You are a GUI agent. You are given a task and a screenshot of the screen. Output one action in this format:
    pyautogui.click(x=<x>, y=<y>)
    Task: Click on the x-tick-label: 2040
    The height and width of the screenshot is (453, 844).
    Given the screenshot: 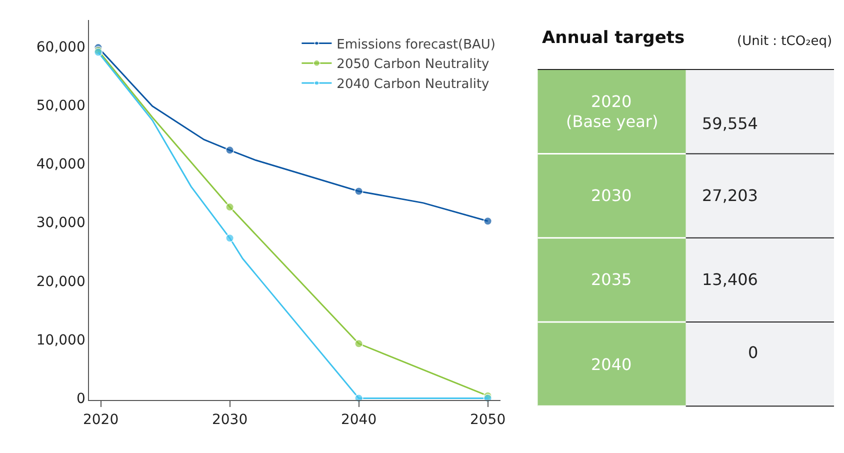 What is the action you would take?
    pyautogui.click(x=358, y=420)
    